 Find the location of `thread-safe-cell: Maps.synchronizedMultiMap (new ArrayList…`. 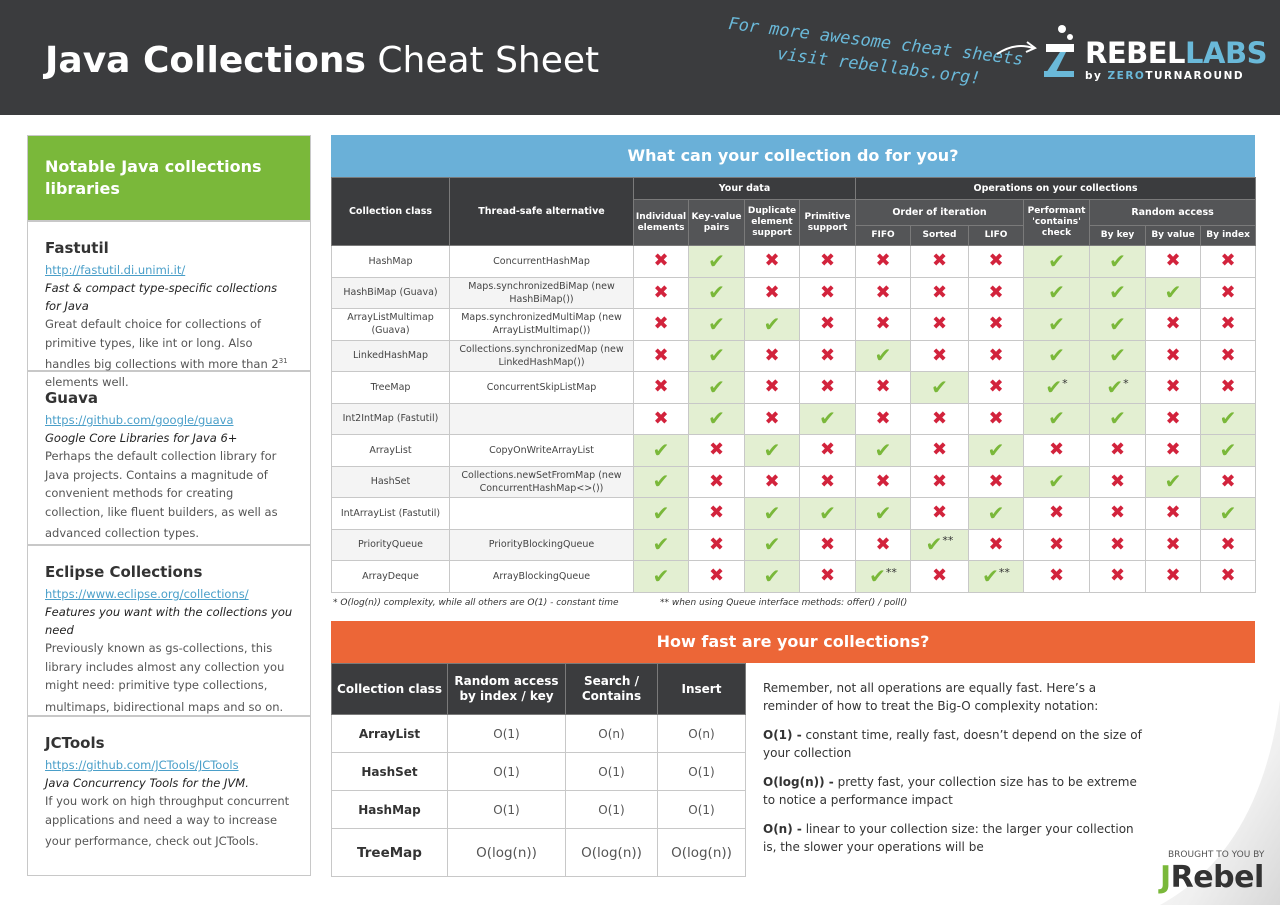

thread-safe-cell: Maps.synchronizedMultiMap (new ArrayList… is located at coordinates (541, 324).